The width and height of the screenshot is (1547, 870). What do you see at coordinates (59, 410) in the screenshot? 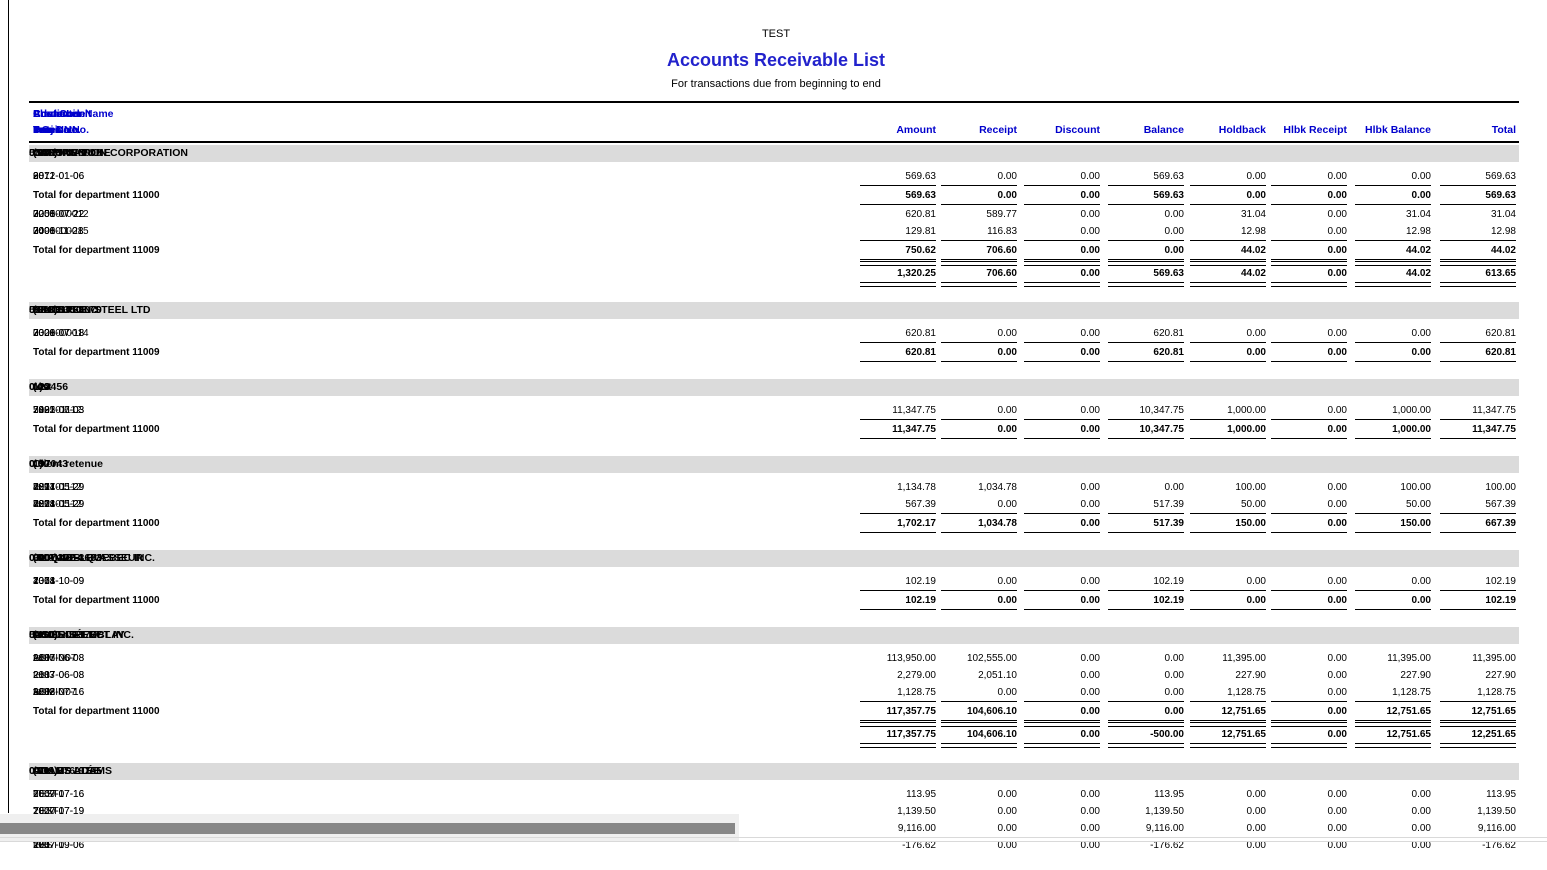
I see `cell-date: 2022-06-03` at bounding box center [59, 410].